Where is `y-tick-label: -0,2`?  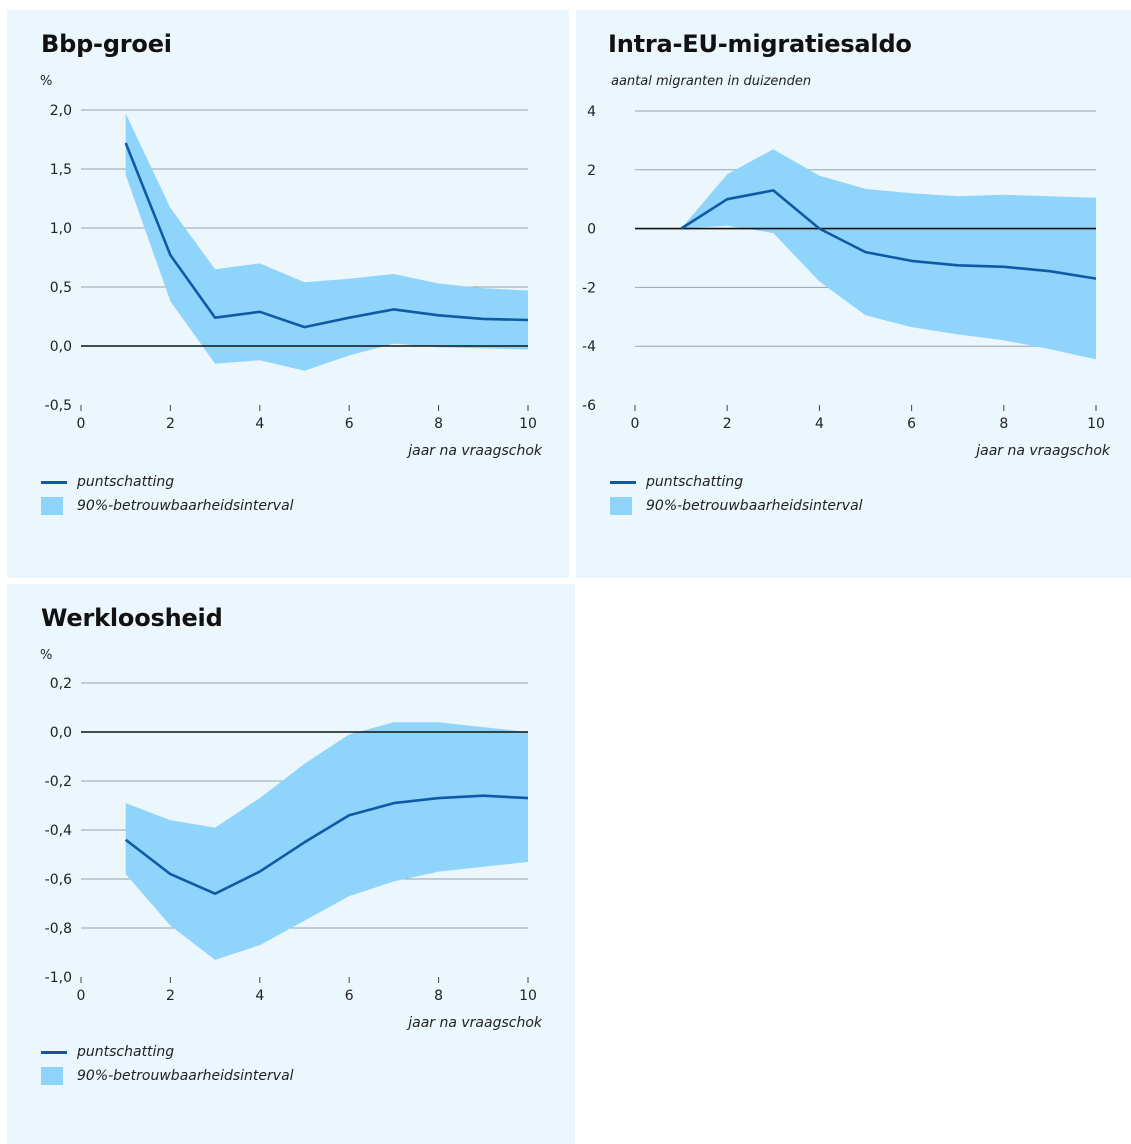
y-tick-label: -0,2 is located at coordinates (58, 782).